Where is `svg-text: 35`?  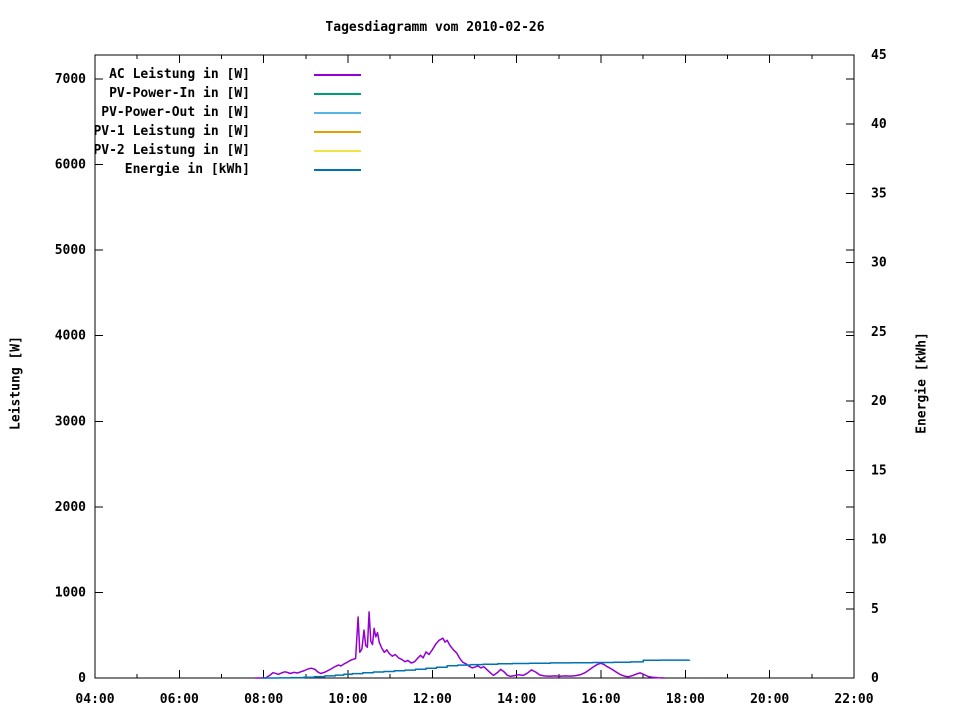
svg-text: 35 is located at coordinates (879, 193).